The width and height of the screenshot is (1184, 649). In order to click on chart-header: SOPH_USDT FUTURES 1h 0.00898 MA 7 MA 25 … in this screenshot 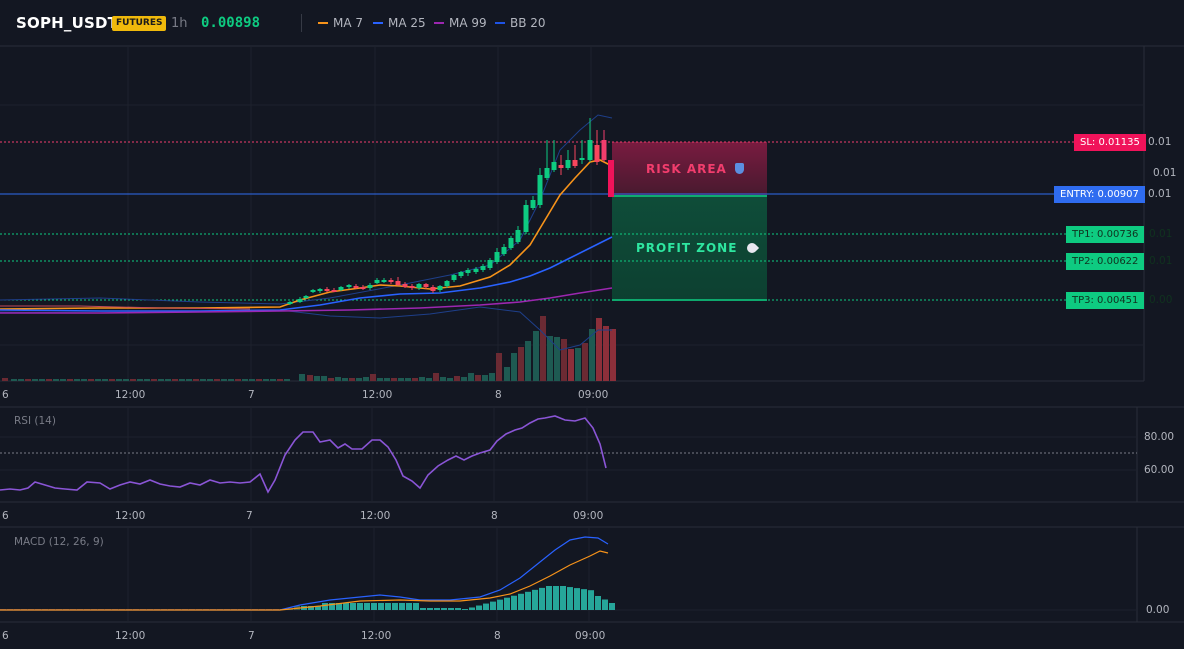, I will do `click(592, 23)`.